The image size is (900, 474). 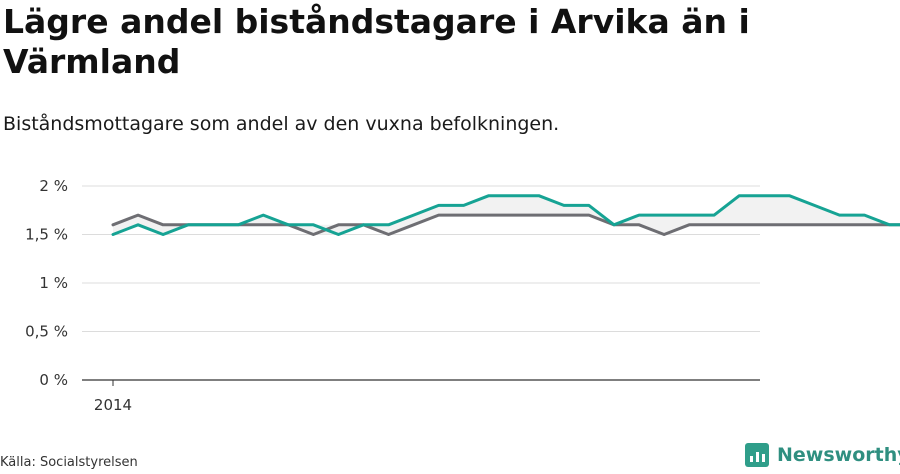 I want to click on y-tick-label: 1 %, so click(x=53, y=283).